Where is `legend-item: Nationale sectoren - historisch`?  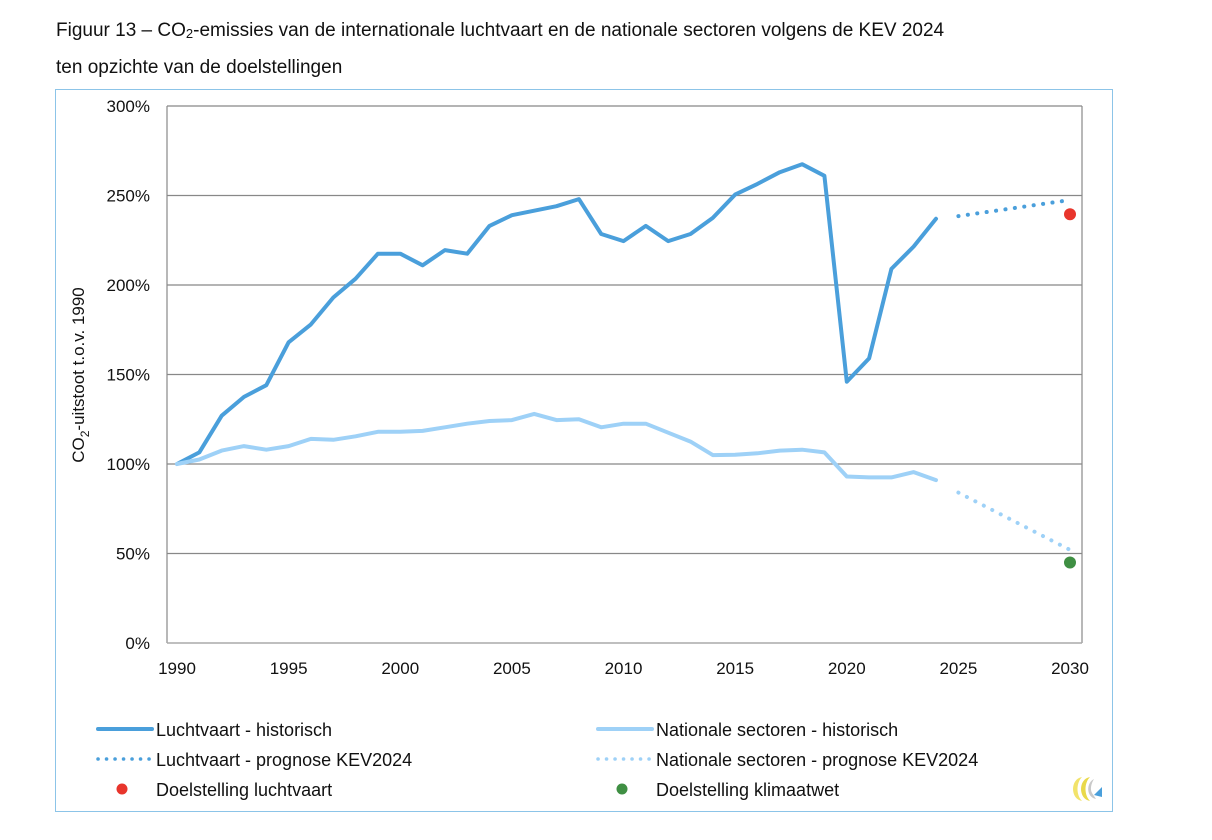
legend-item: Nationale sectoren - historisch is located at coordinates (747, 730).